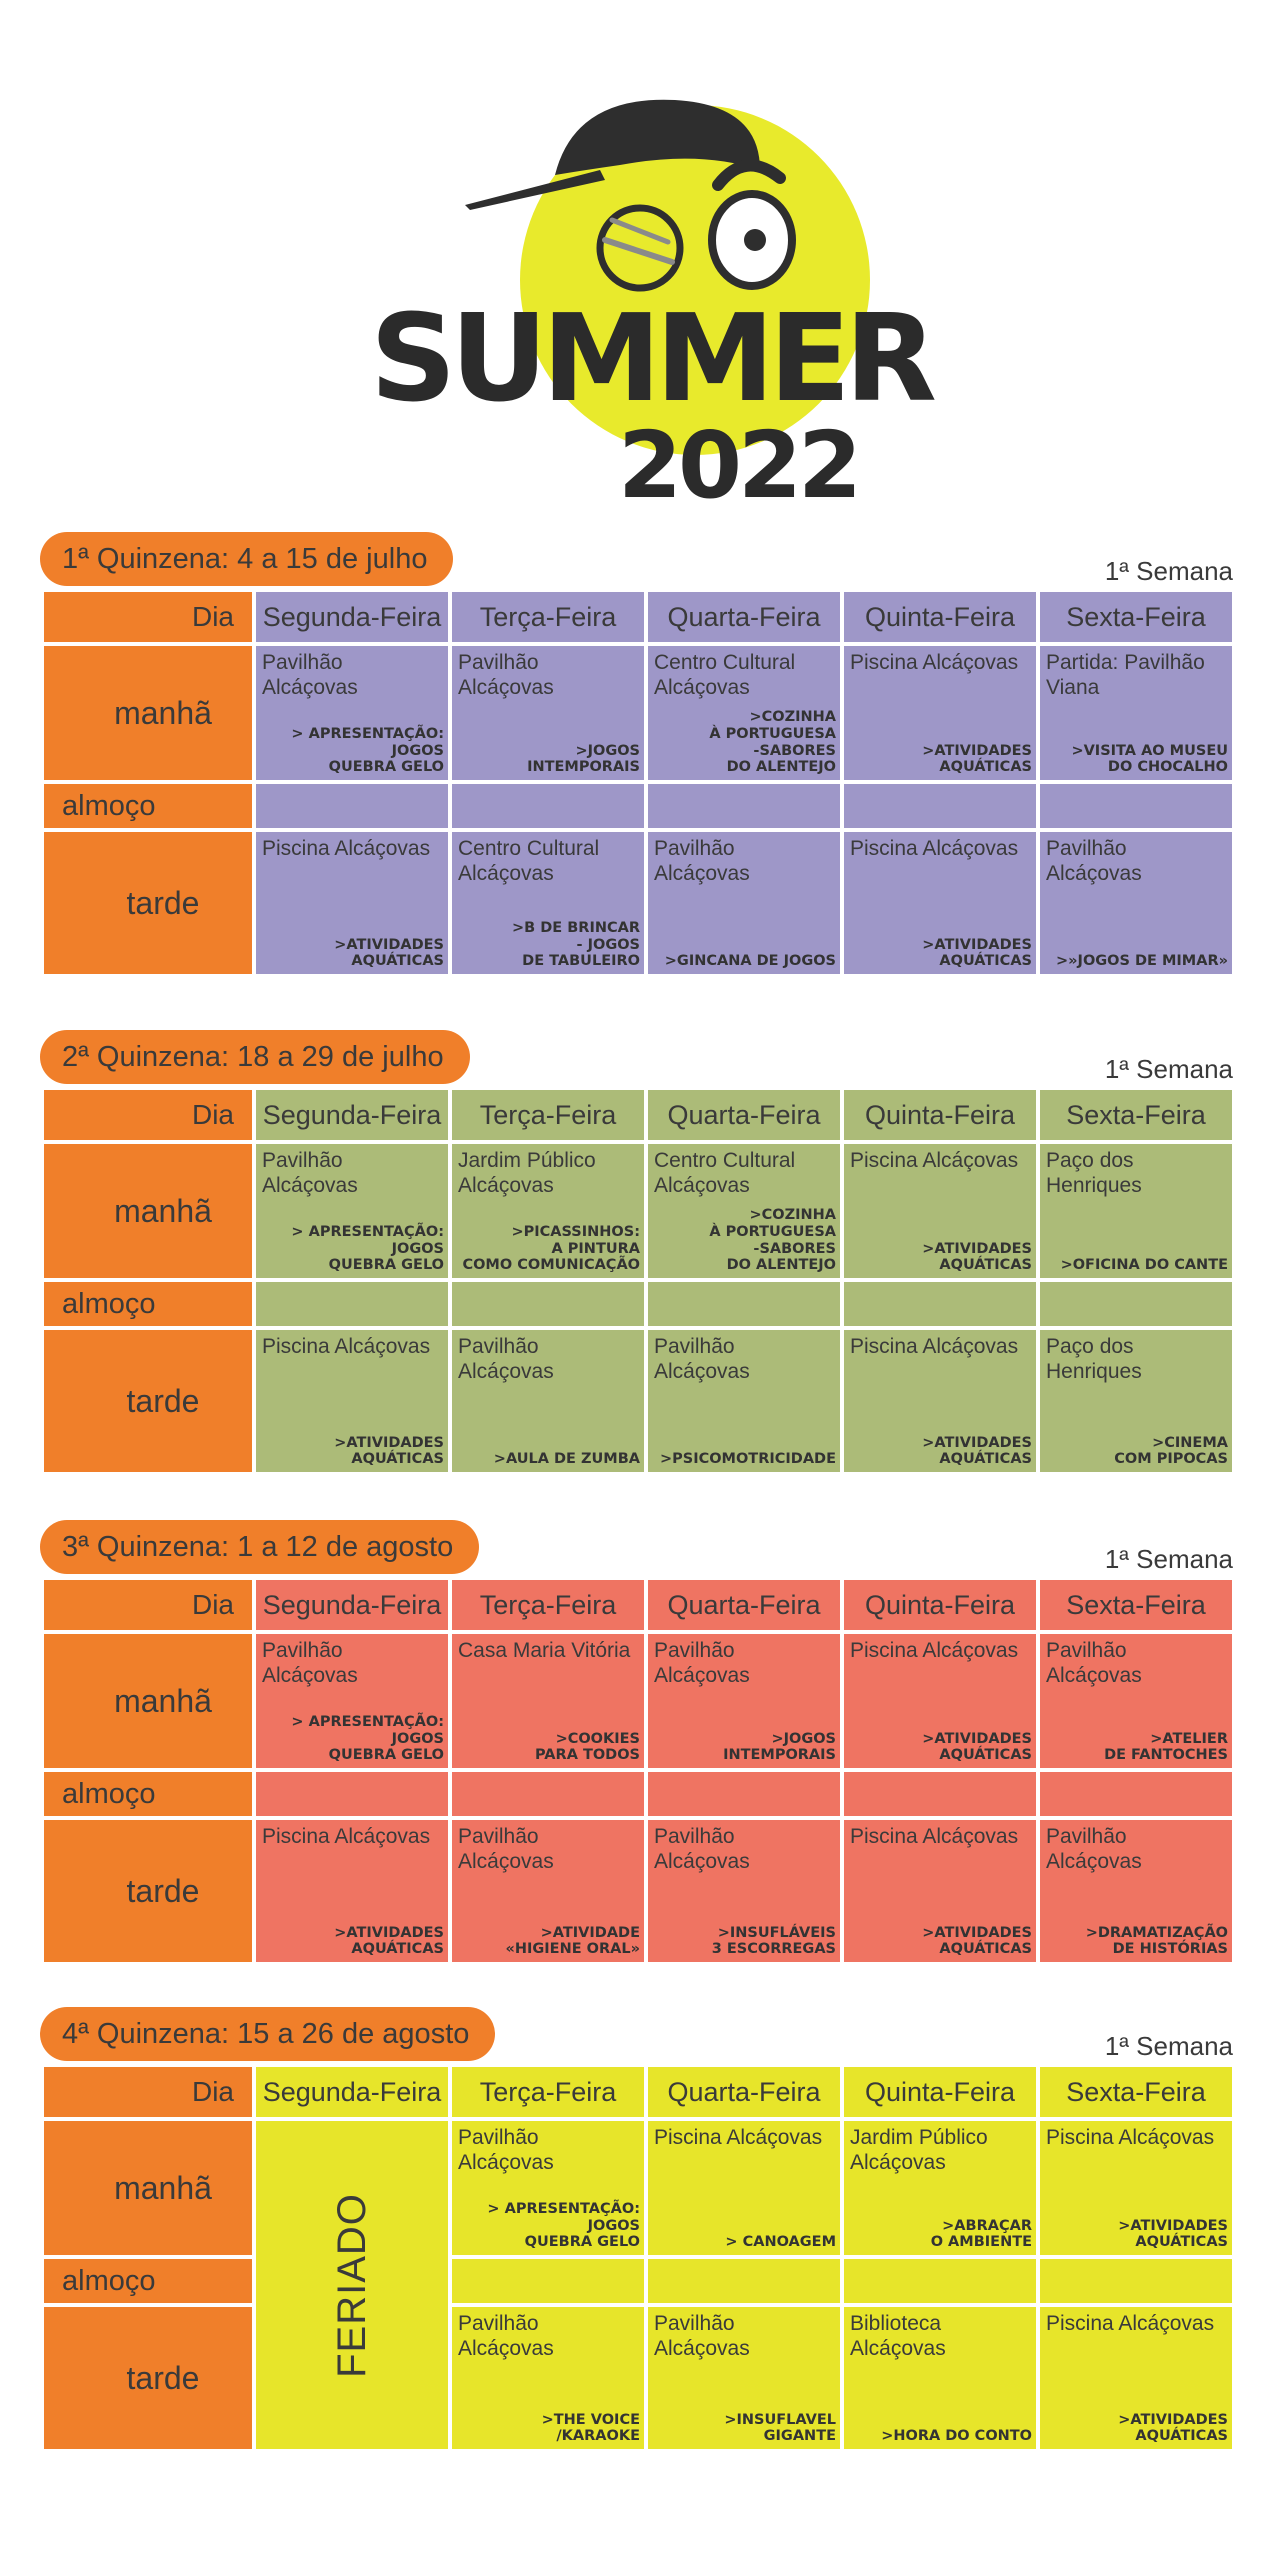 Image resolution: width=1273 pixels, height=2560 pixels. I want to click on quinzena-title: 1ª Quinzena: 4 a 15 de julho, so click(247, 559).